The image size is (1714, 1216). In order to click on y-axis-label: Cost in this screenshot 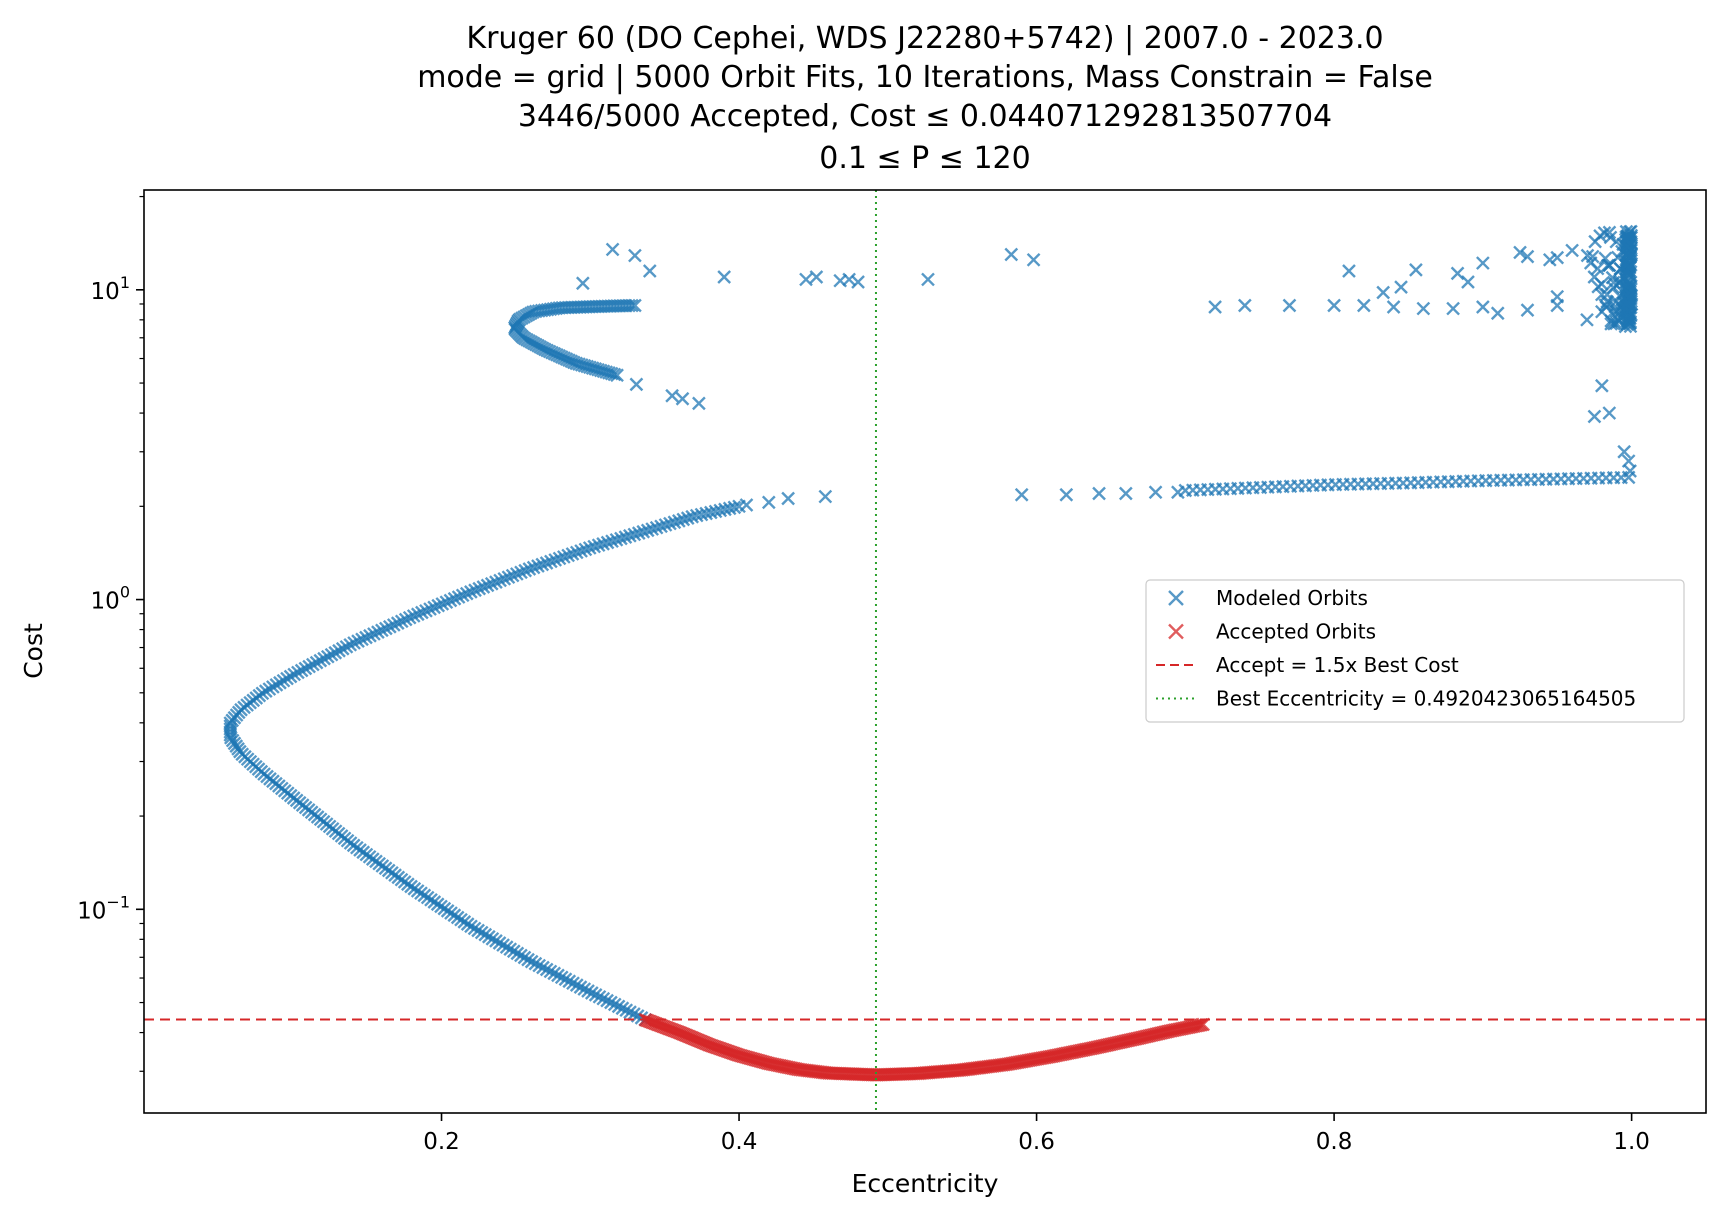, I will do `click(33, 651)`.